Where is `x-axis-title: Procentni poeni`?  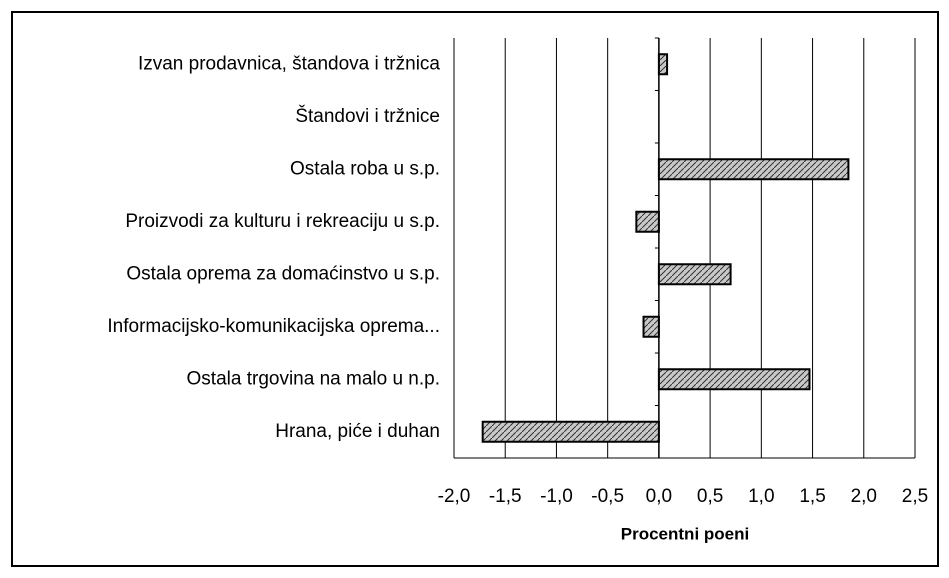 x-axis-title: Procentni poeni is located at coordinates (685, 533).